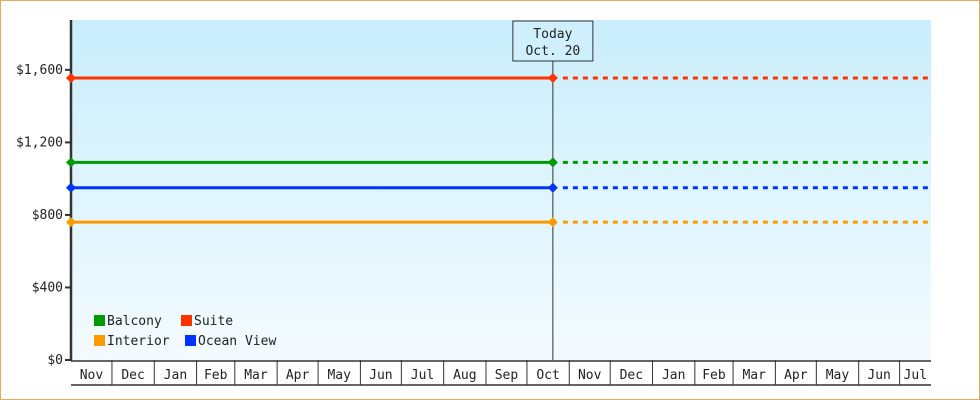 The width and height of the screenshot is (980, 400). Describe the element at coordinates (138, 341) in the screenshot. I see `legend-label: Interior` at that location.